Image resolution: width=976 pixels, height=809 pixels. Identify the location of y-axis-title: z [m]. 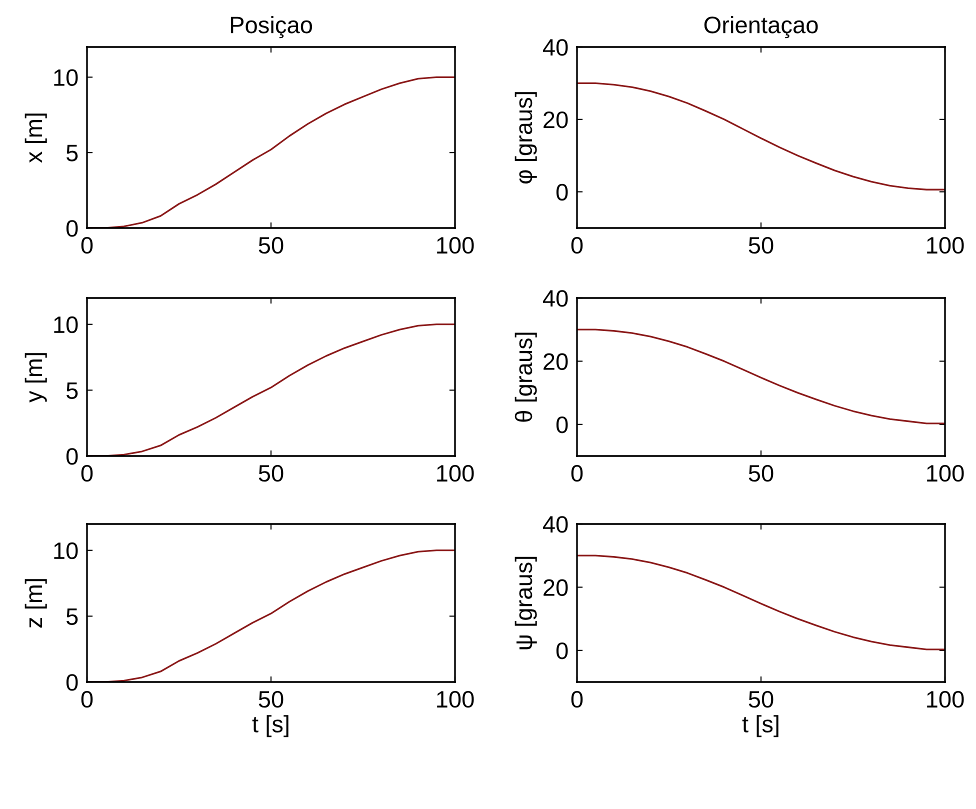
(35, 603).